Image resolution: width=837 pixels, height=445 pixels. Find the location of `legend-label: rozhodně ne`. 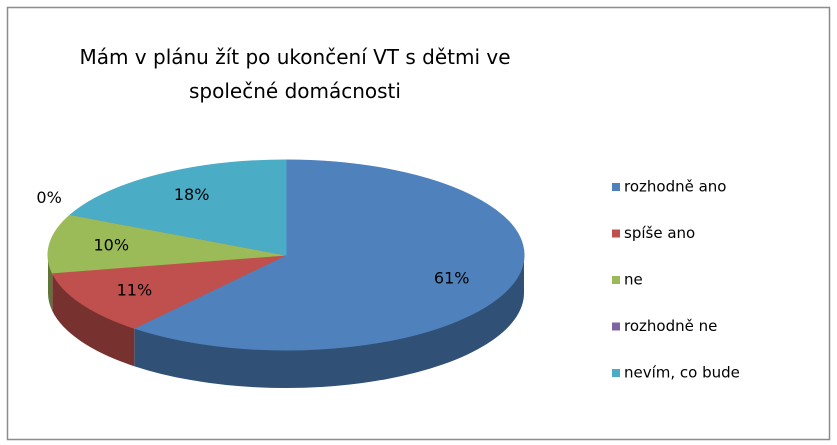

legend-label: rozhodně ne is located at coordinates (670, 326).